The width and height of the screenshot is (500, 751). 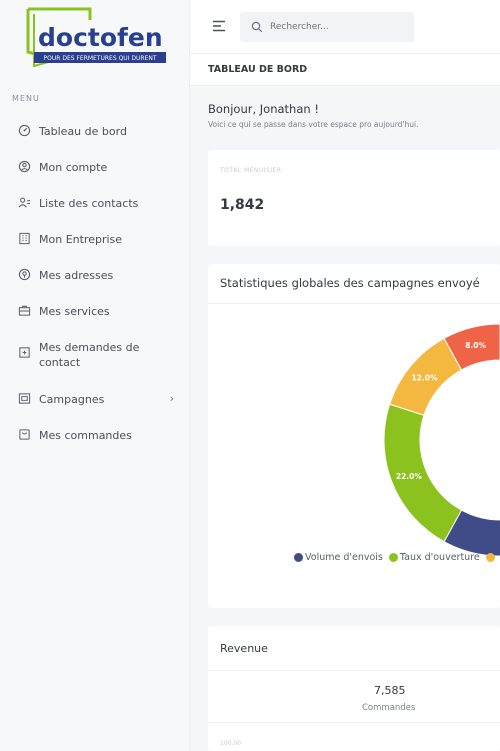 I want to click on legend-item: Taux d'ouverture, so click(x=434, y=557).